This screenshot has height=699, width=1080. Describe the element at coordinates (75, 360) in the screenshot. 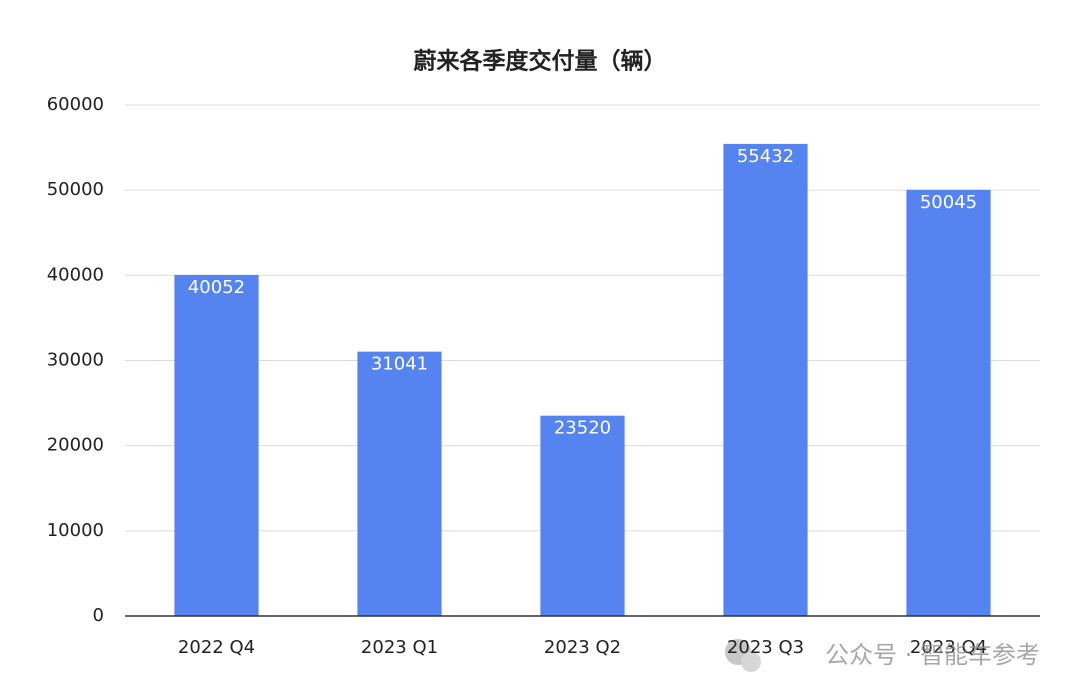

I see `y-tick-label: 30000` at that location.